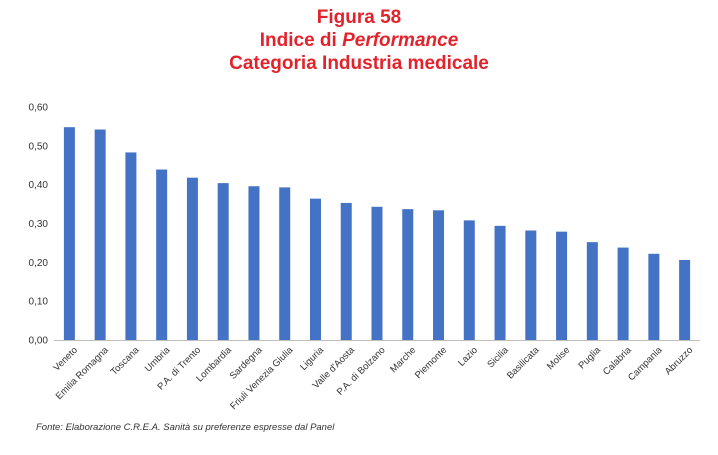 The image size is (718, 455). I want to click on title-line-2: Indice di Performance, so click(359, 40).